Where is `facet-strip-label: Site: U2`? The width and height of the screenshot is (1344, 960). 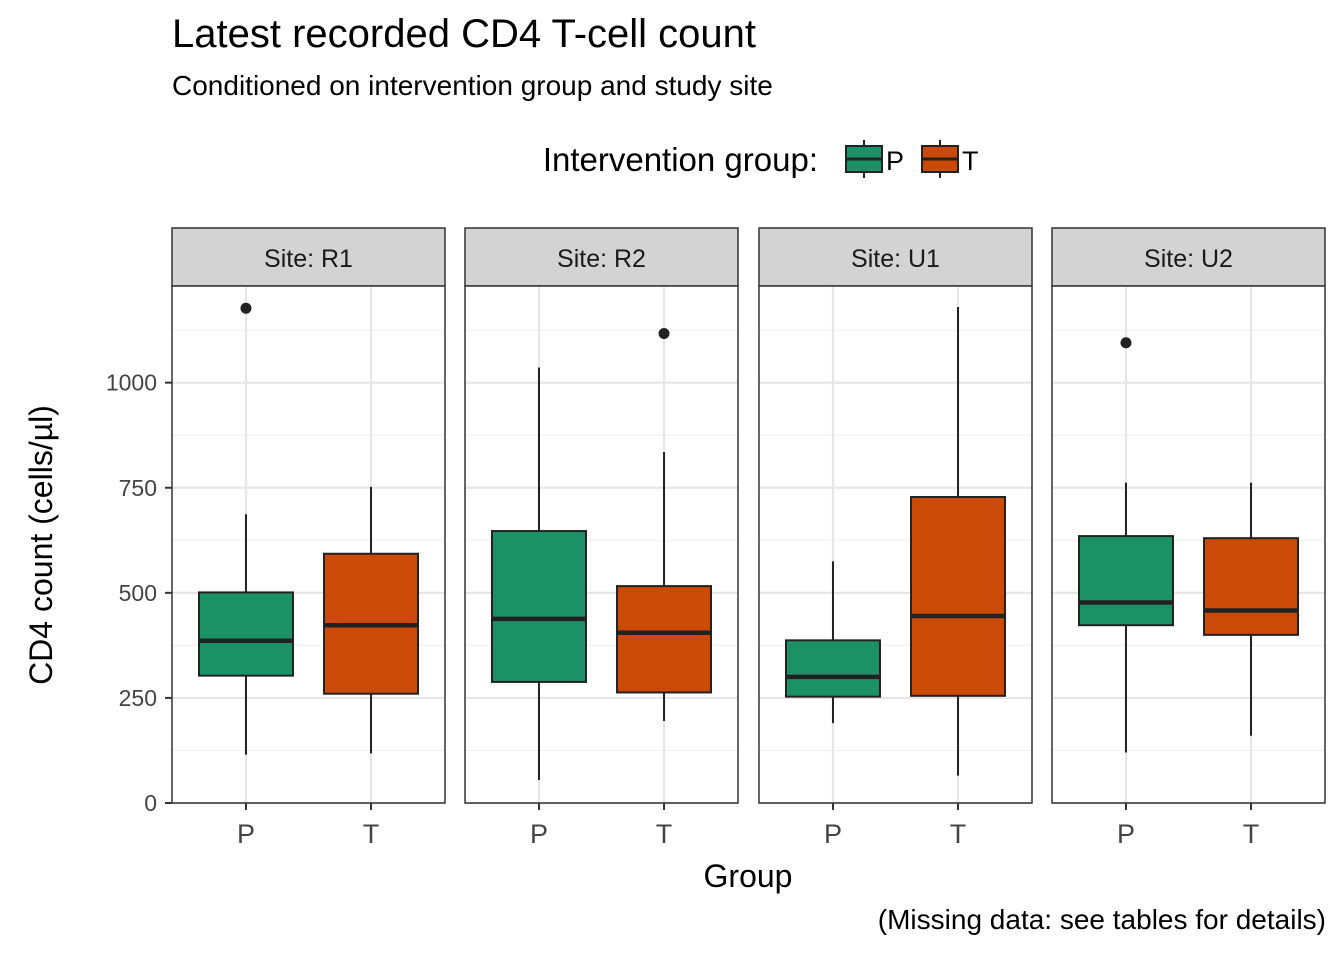 facet-strip-label: Site: U2 is located at coordinates (1188, 259).